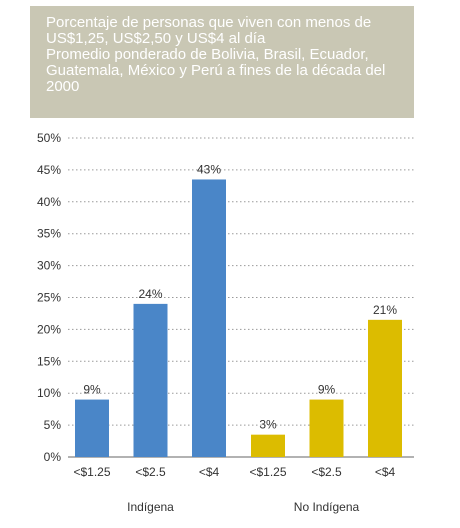 The image size is (460, 528). I want to click on data-label: 24%, so click(150, 294).